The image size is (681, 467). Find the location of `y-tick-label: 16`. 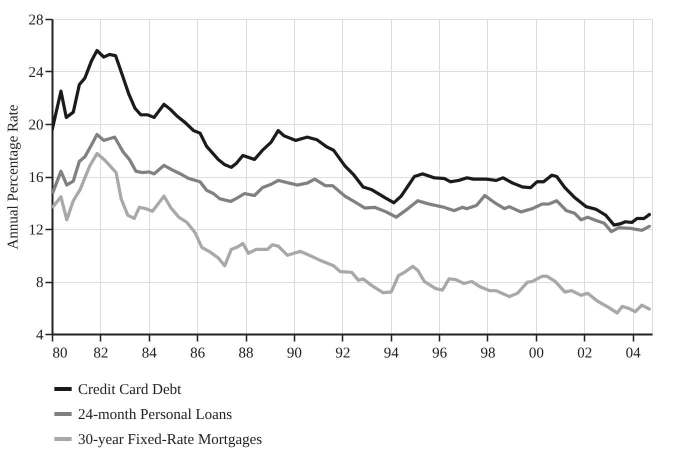

y-tick-label: 16 is located at coordinates (36, 178).